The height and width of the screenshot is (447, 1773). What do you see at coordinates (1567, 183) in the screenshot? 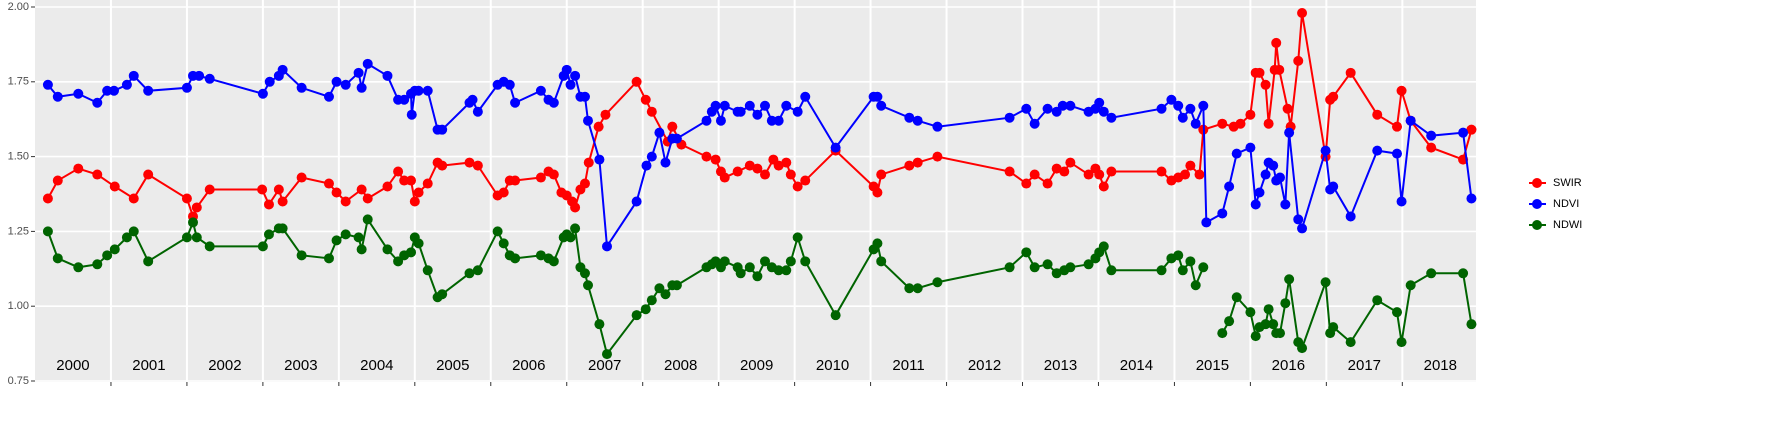
I see `legend-label: SWIR` at bounding box center [1567, 183].